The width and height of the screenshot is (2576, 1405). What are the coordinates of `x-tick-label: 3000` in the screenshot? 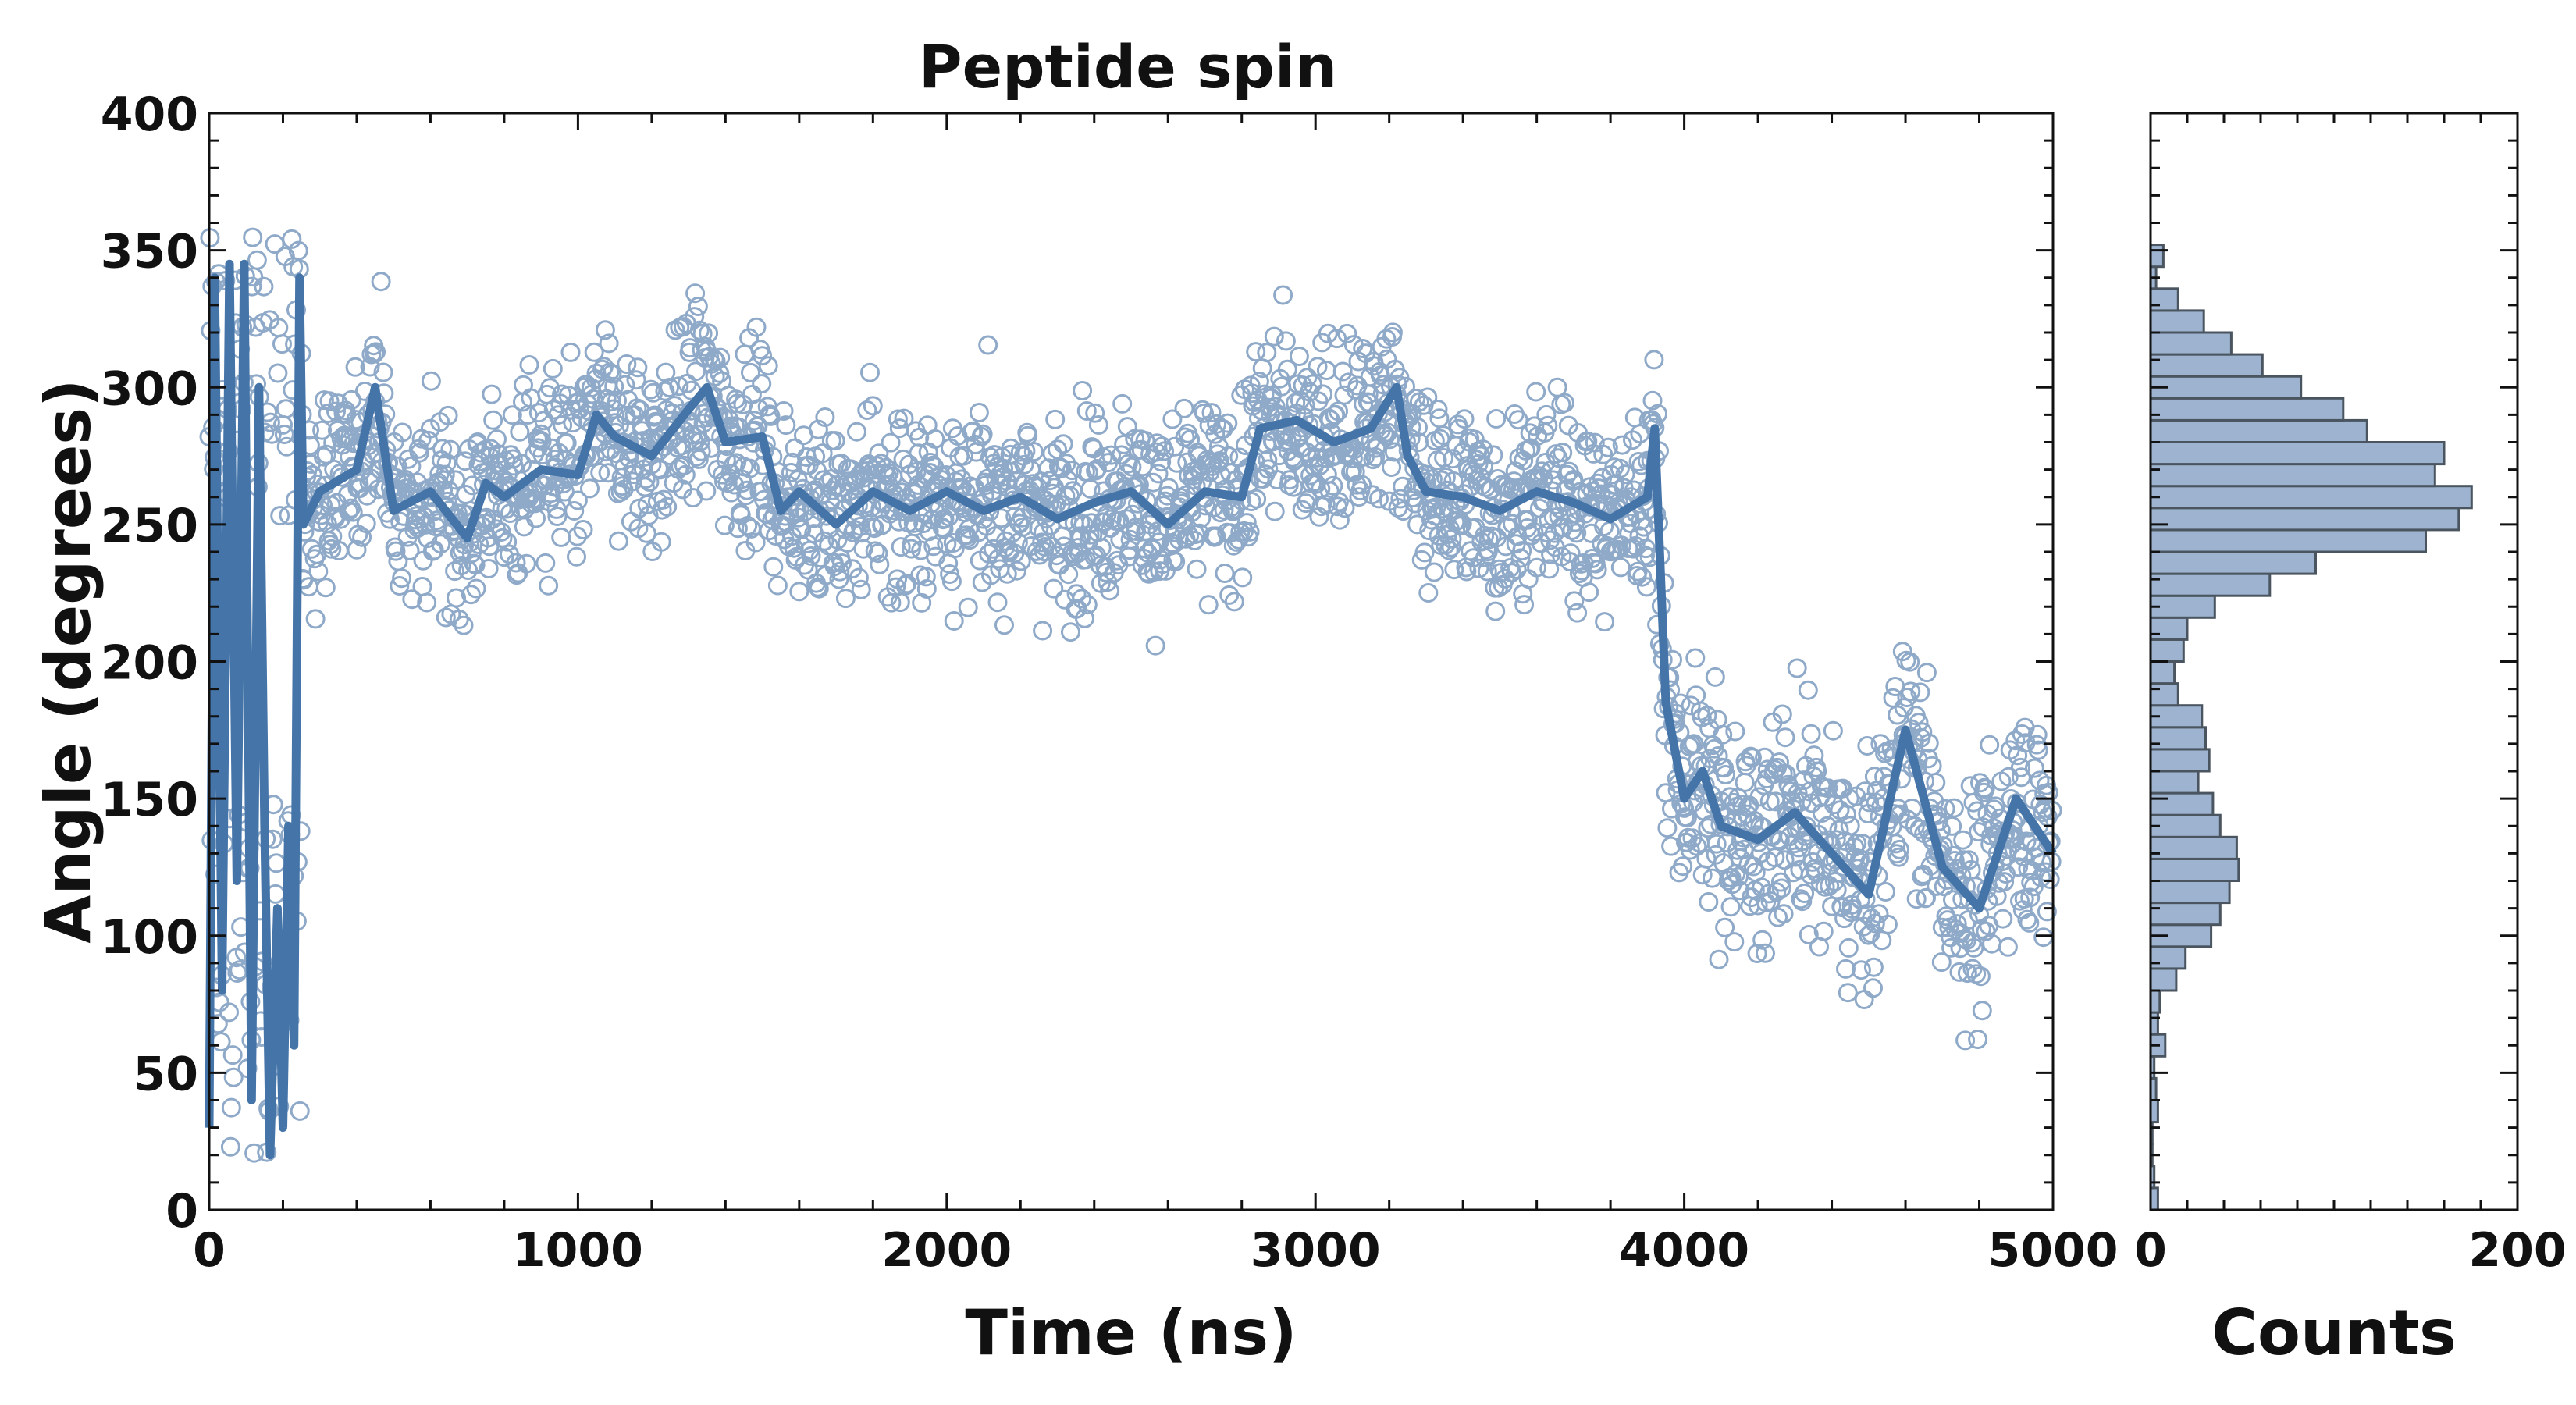 It's located at (1316, 1250).